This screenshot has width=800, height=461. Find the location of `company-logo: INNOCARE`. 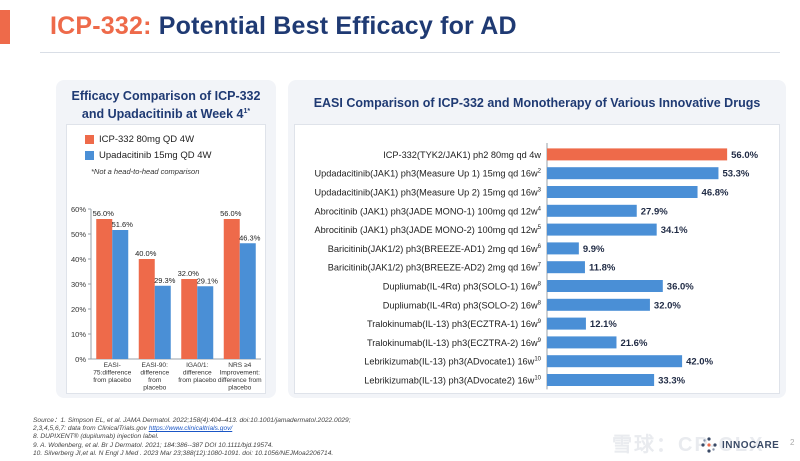

company-logo: INNOCARE is located at coordinates (739, 445).